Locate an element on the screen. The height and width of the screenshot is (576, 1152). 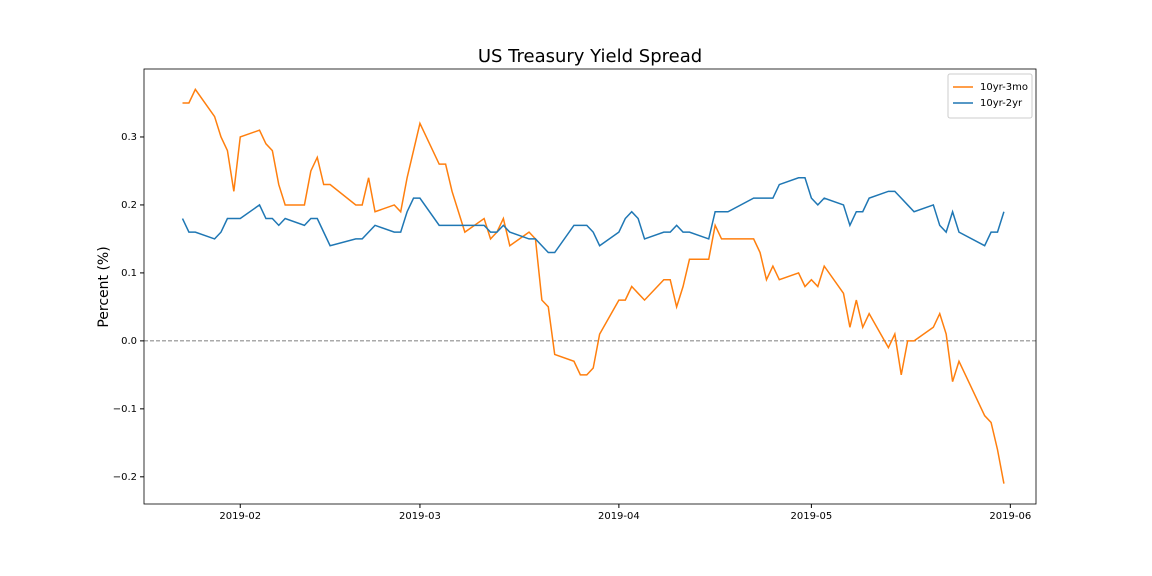
y-tick-label: 0.1 is located at coordinates (129, 273).